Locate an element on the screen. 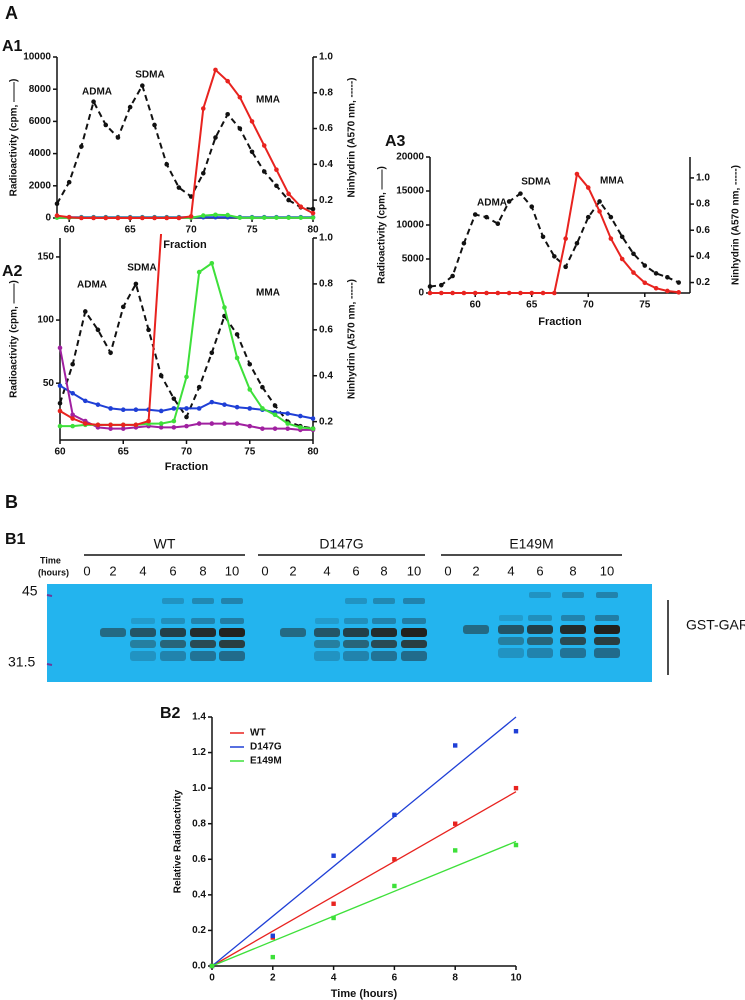  x-axis-label: Time (hours) is located at coordinates (364, 994).